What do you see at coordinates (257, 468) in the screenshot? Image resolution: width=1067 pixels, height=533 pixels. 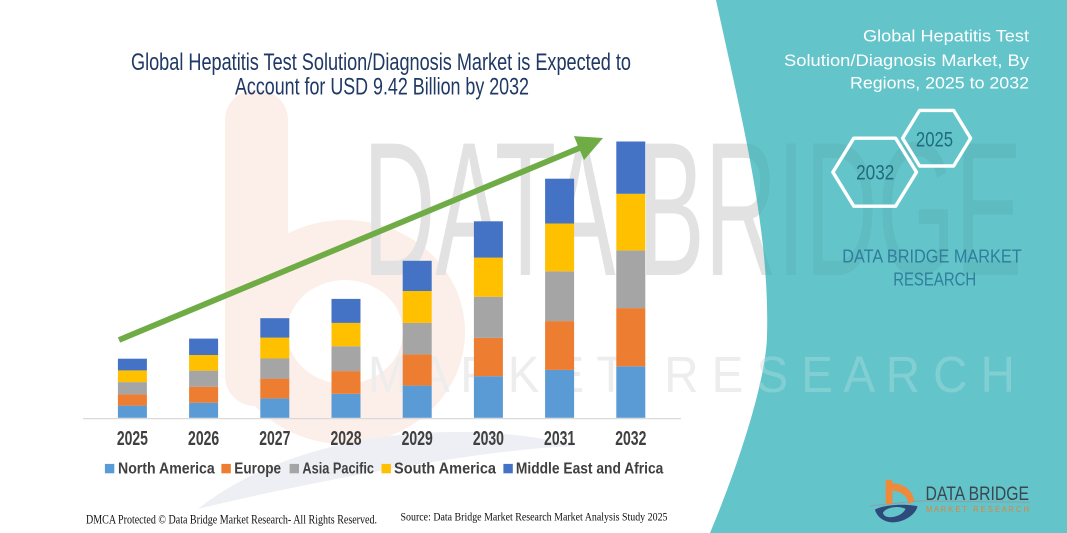 I see `svg-text: Europe` at bounding box center [257, 468].